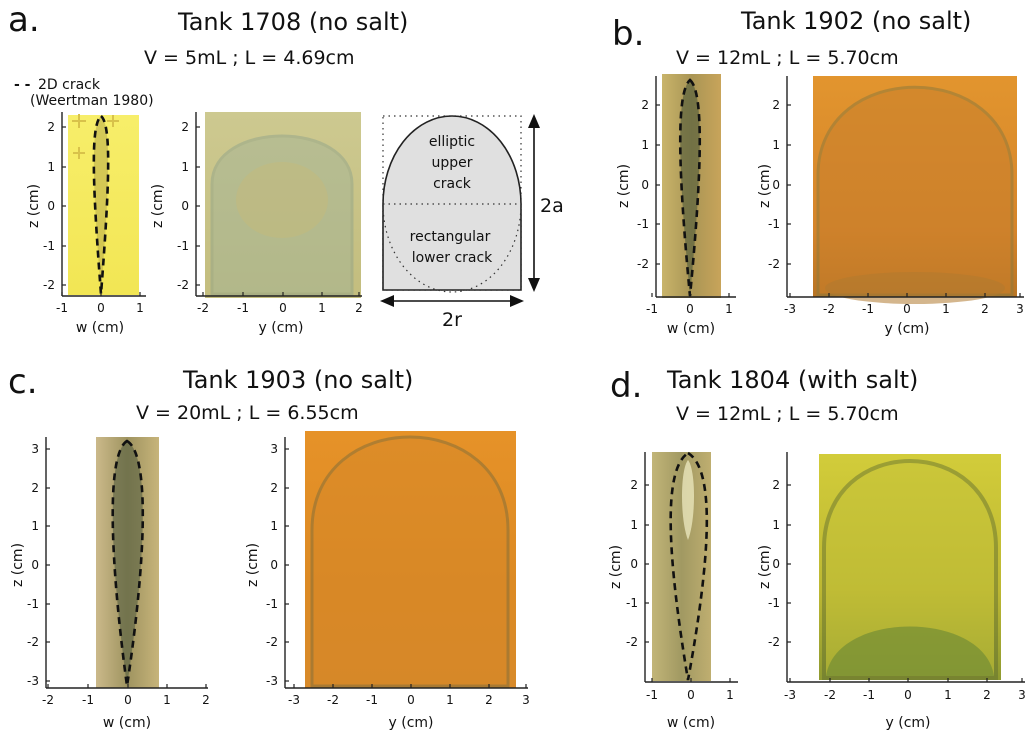 The height and width of the screenshot is (738, 1032). I want to click on schematic-label: rectangular, so click(450, 237).